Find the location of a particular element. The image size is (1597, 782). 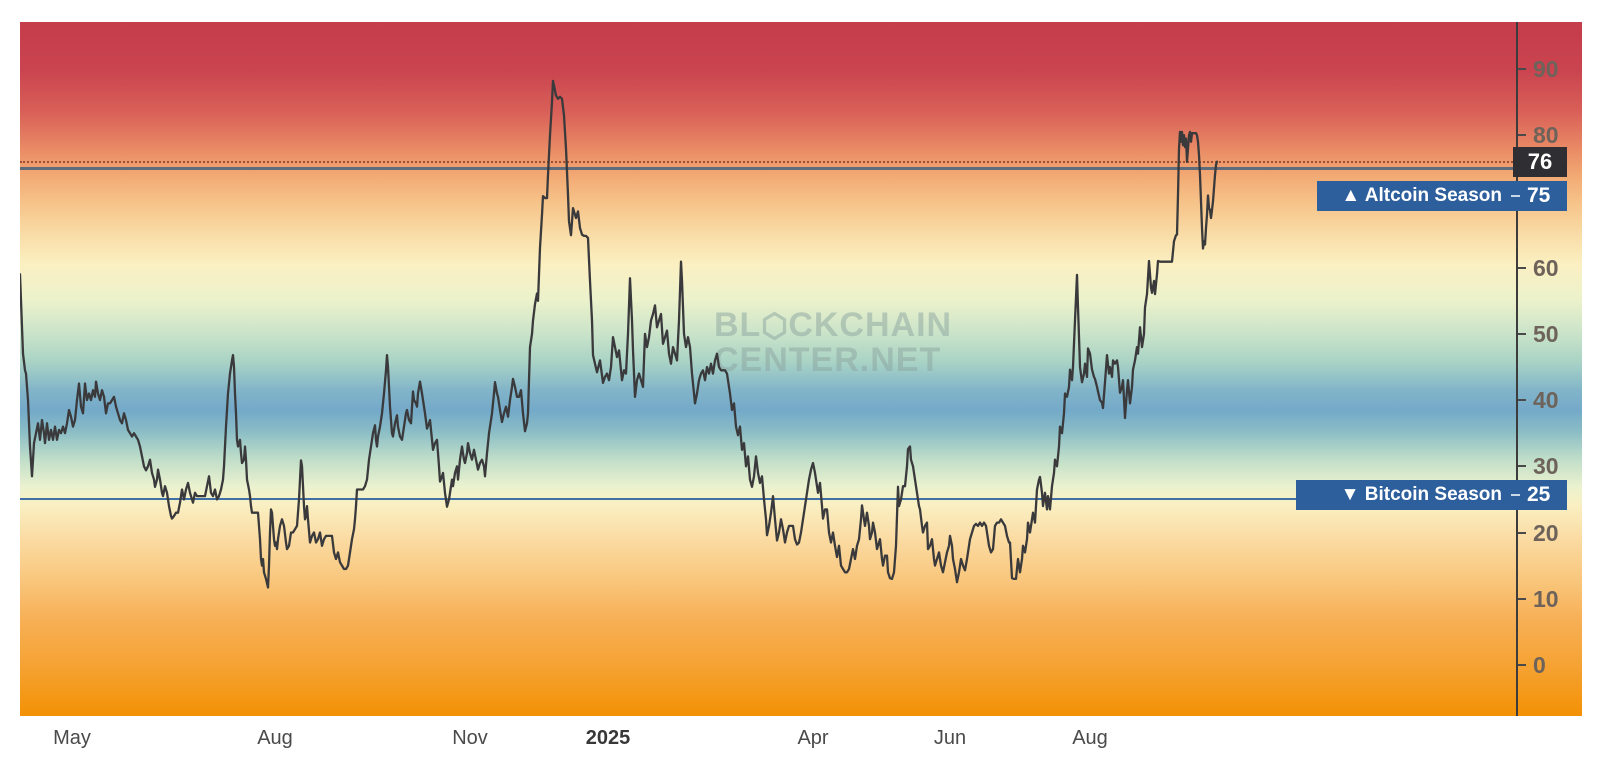

bitcoin-tick-dash is located at coordinates (1515, 495).